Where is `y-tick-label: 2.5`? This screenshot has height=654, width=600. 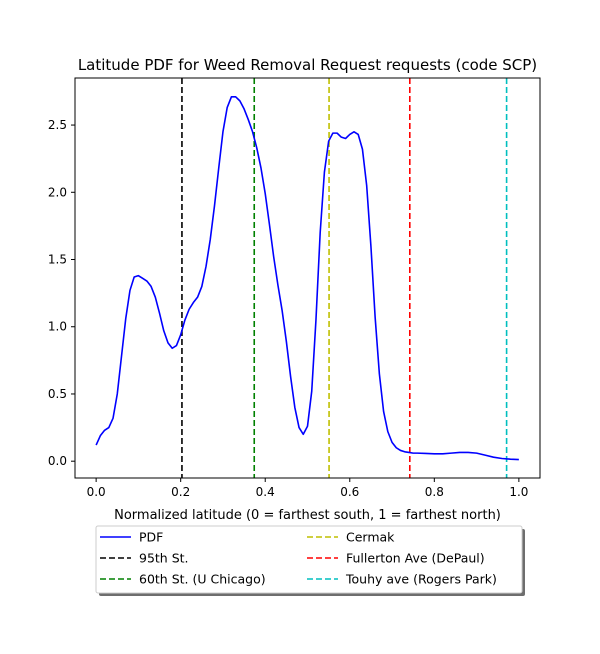 y-tick-label: 2.5 is located at coordinates (57, 125).